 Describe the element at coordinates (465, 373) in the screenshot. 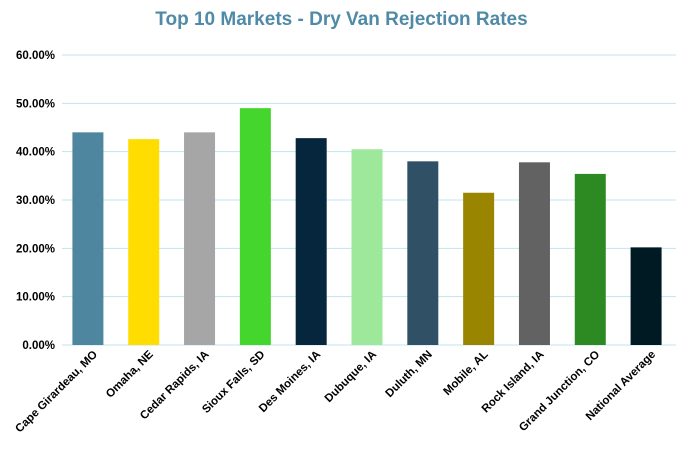

I see `x-tick-label: Mobile, AL` at that location.